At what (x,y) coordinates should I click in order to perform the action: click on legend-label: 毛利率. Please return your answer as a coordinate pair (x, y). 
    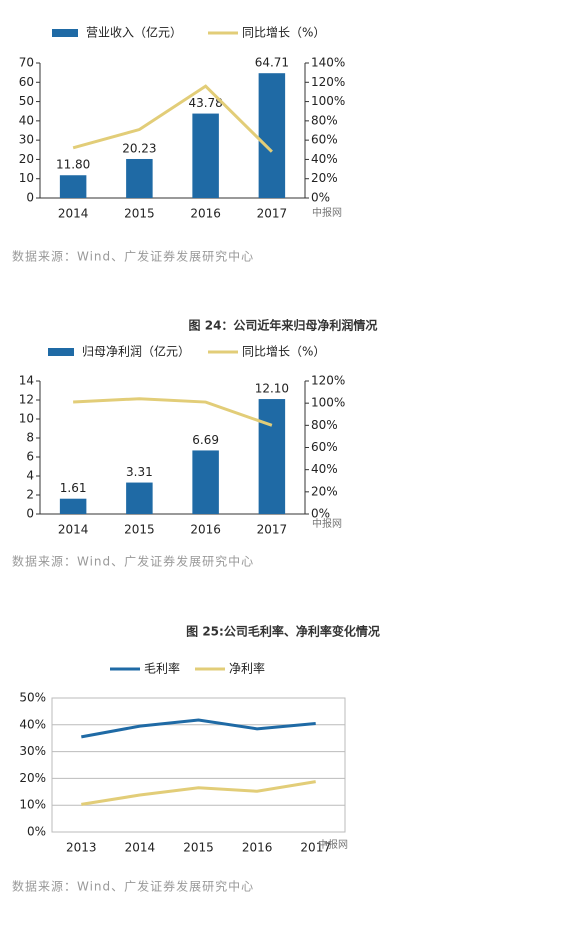
    Looking at the image, I should click on (162, 668).